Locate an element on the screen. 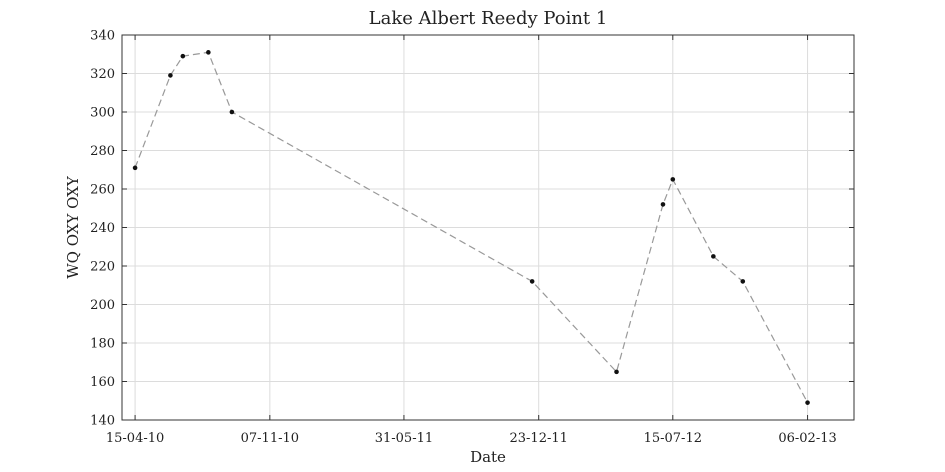 The width and height of the screenshot is (945, 472). y-axis-label: WQ OXY OXY is located at coordinates (73, 227).